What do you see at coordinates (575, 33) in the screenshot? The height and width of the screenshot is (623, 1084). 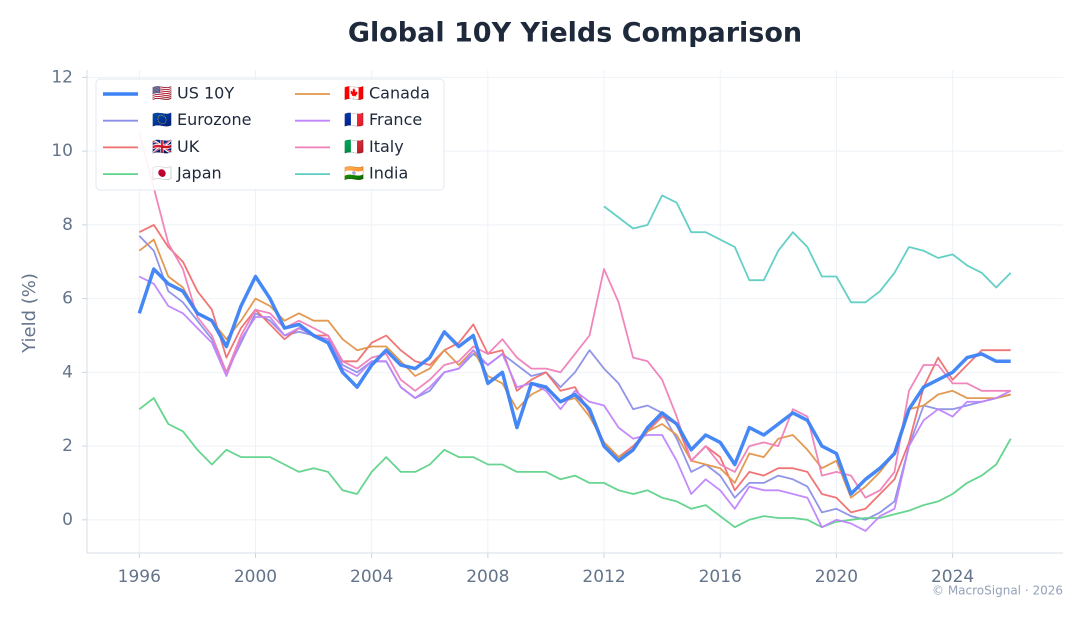 I see `chart-title: Global 10Y Yields Comparison` at bounding box center [575, 33].